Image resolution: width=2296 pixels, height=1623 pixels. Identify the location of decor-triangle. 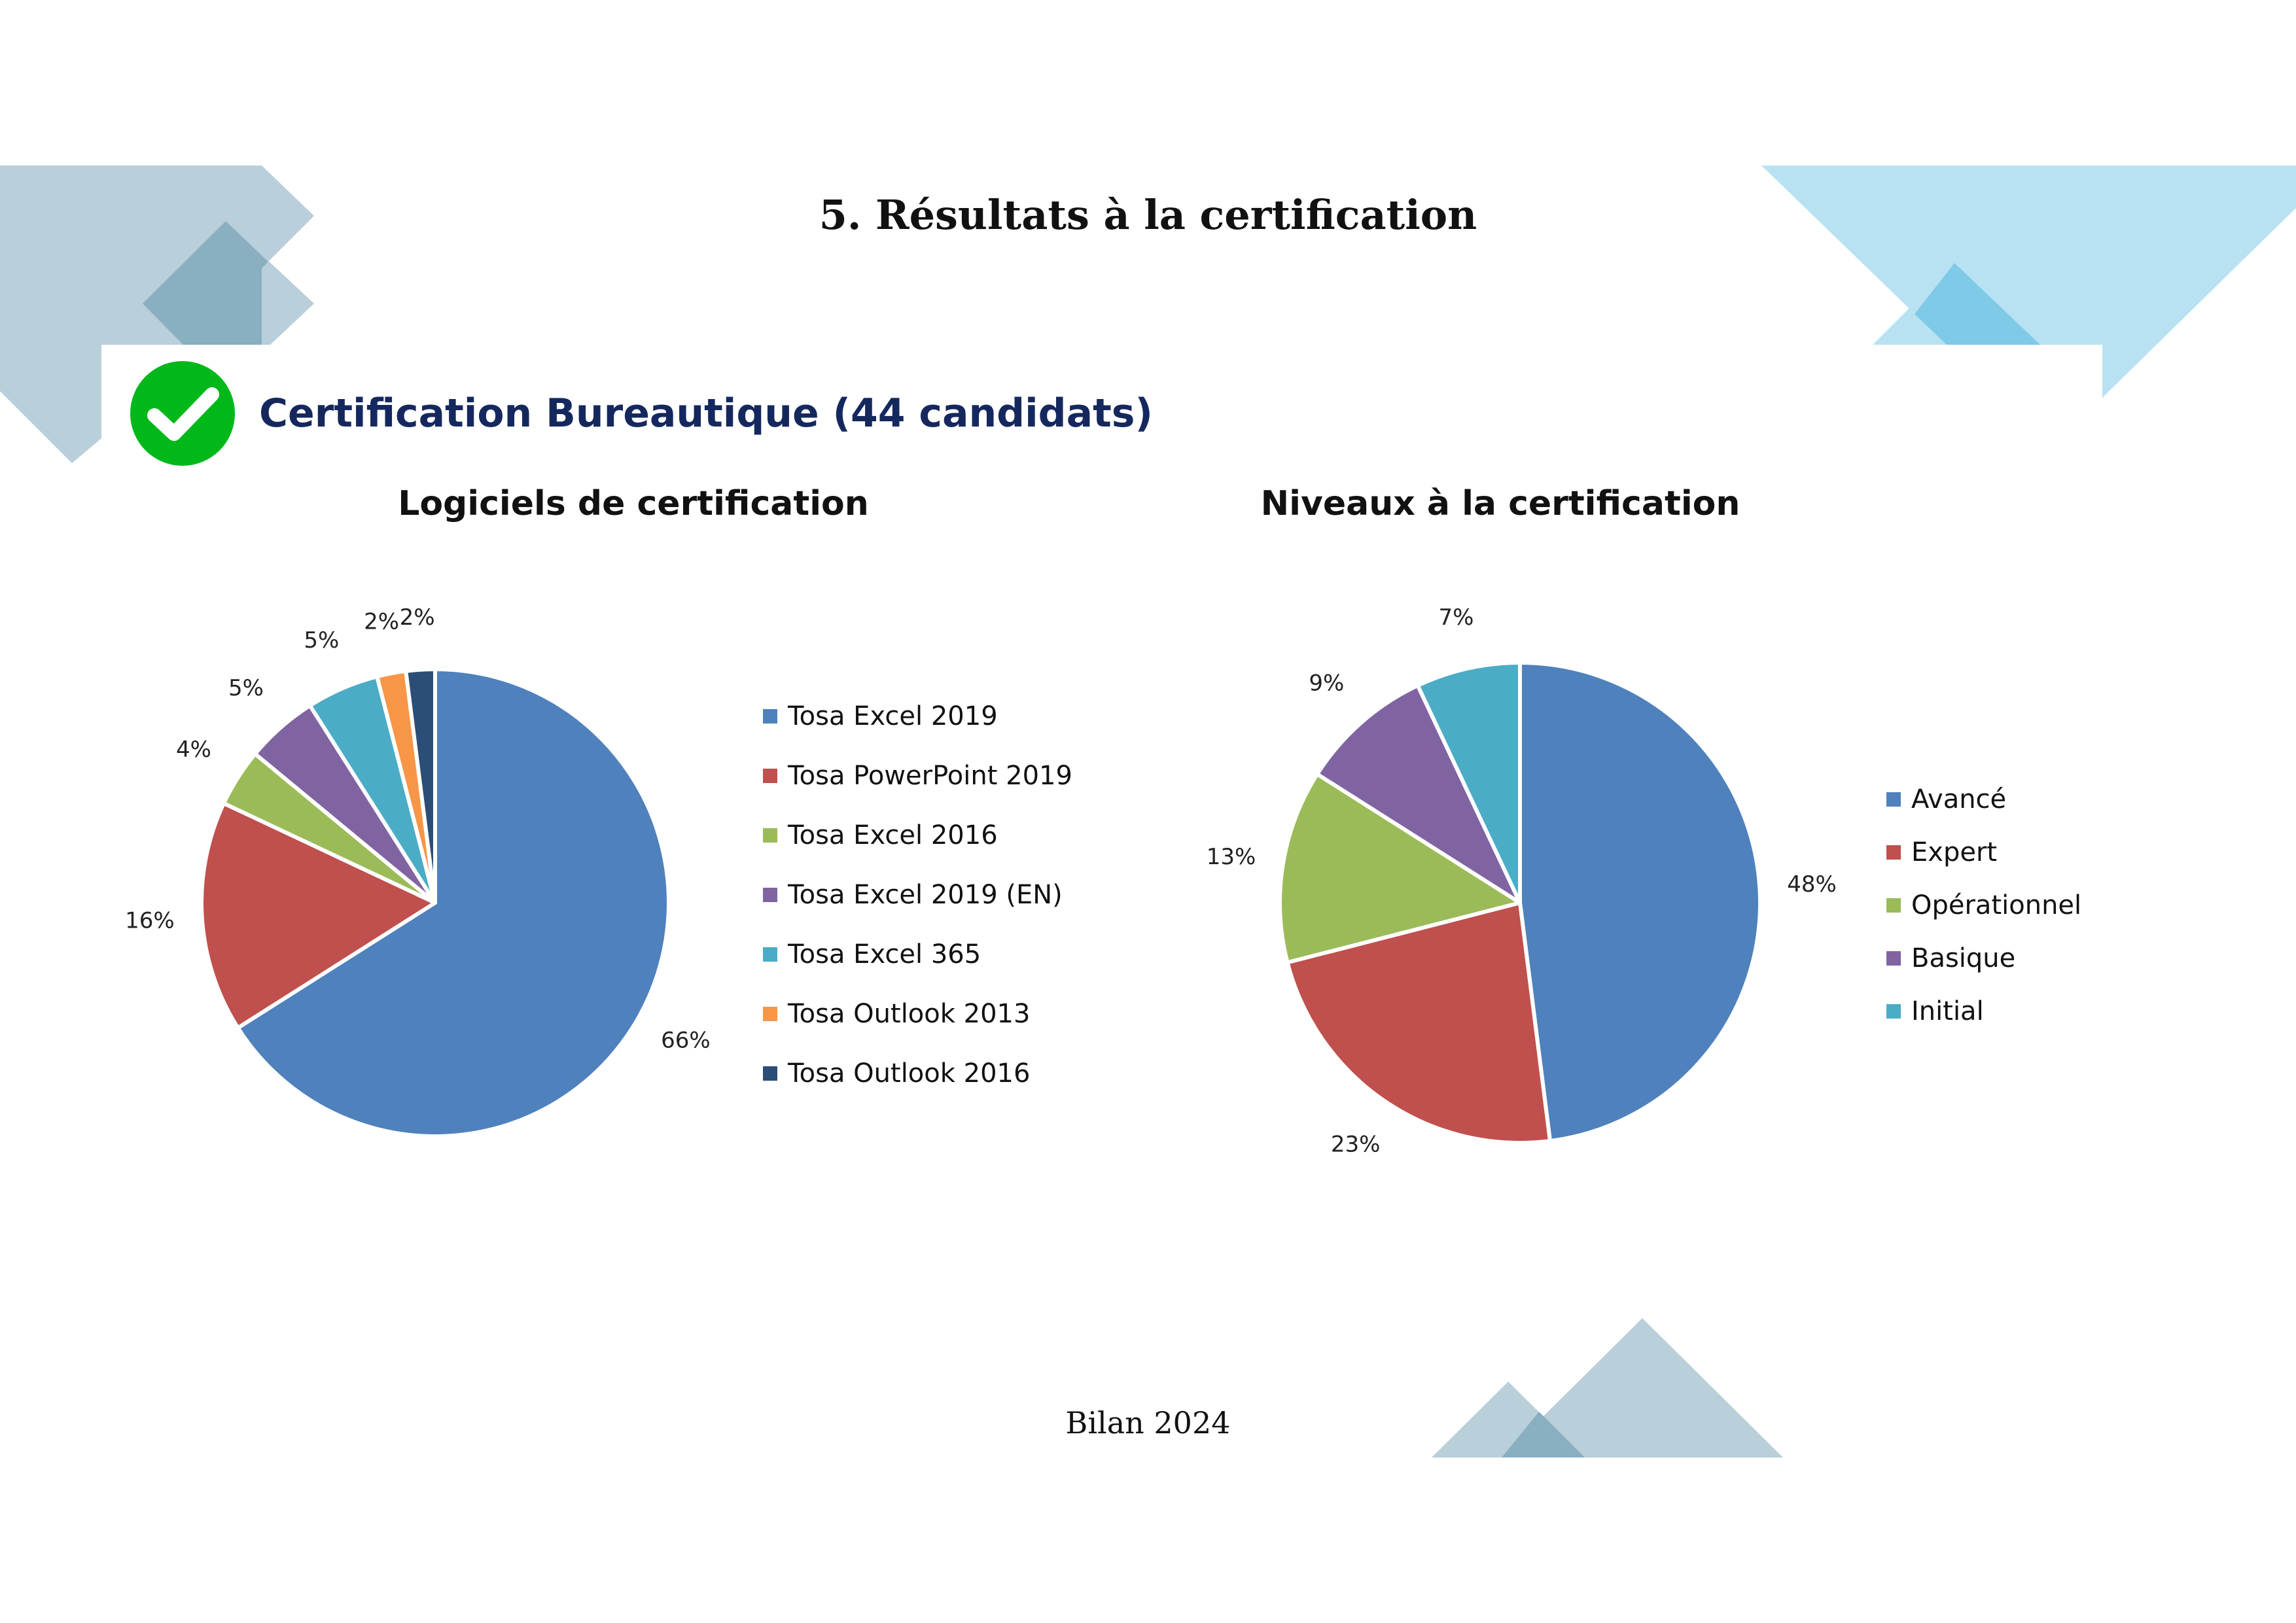
(2028, 282).